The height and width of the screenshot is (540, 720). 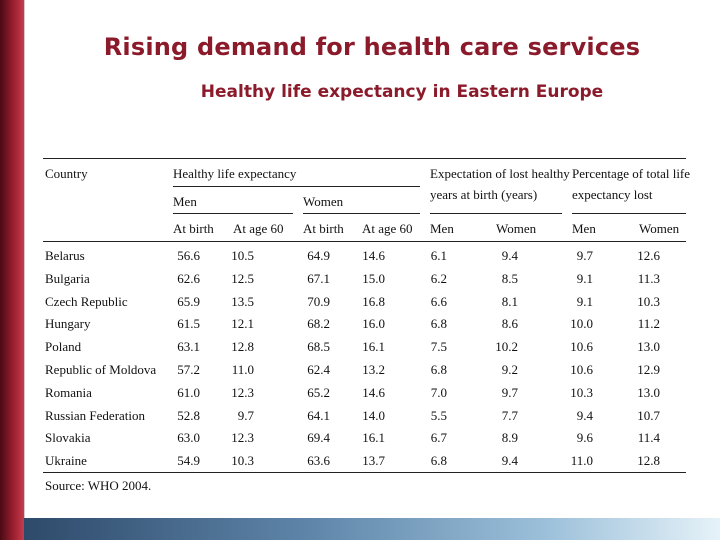 I want to click on value-cell: 10.0, so click(x=581, y=323).